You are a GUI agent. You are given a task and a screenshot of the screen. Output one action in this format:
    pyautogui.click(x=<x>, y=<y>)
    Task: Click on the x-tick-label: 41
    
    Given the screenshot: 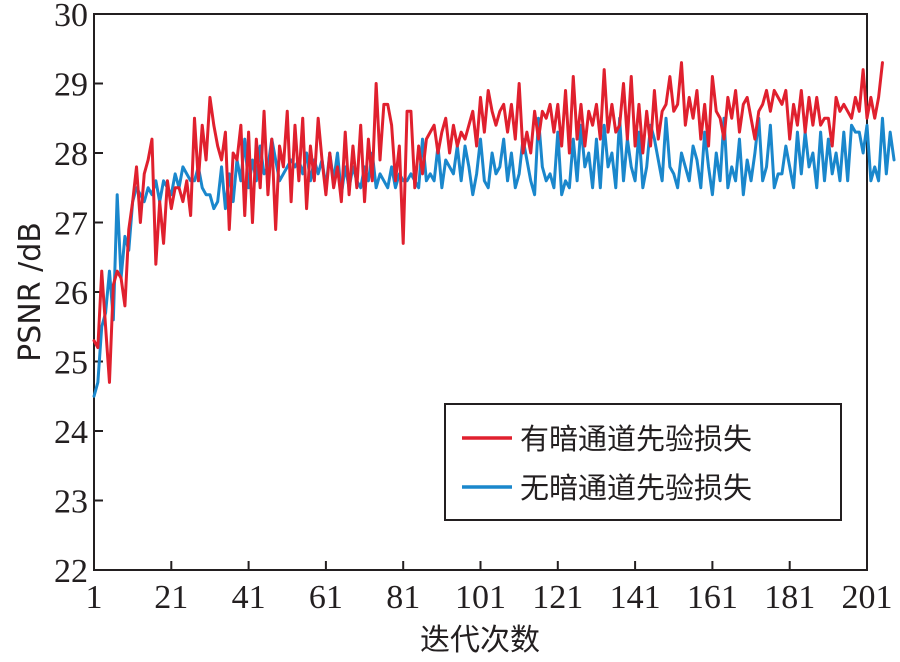 What is the action you would take?
    pyautogui.click(x=249, y=597)
    